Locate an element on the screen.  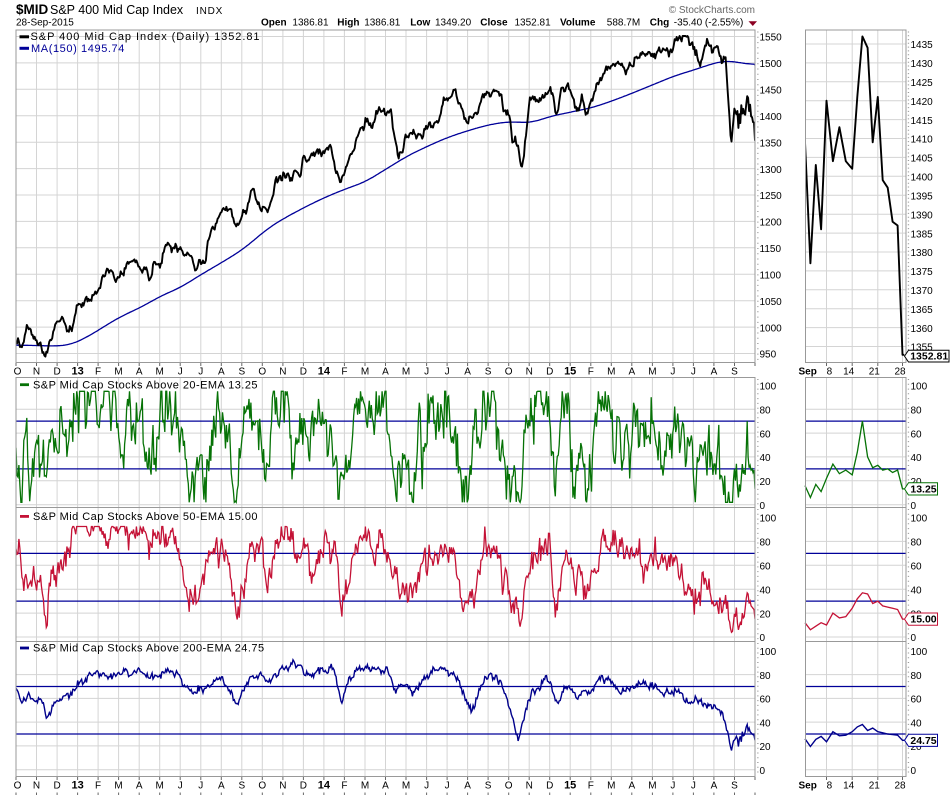
svg-text: 1435 is located at coordinates (922, 45).